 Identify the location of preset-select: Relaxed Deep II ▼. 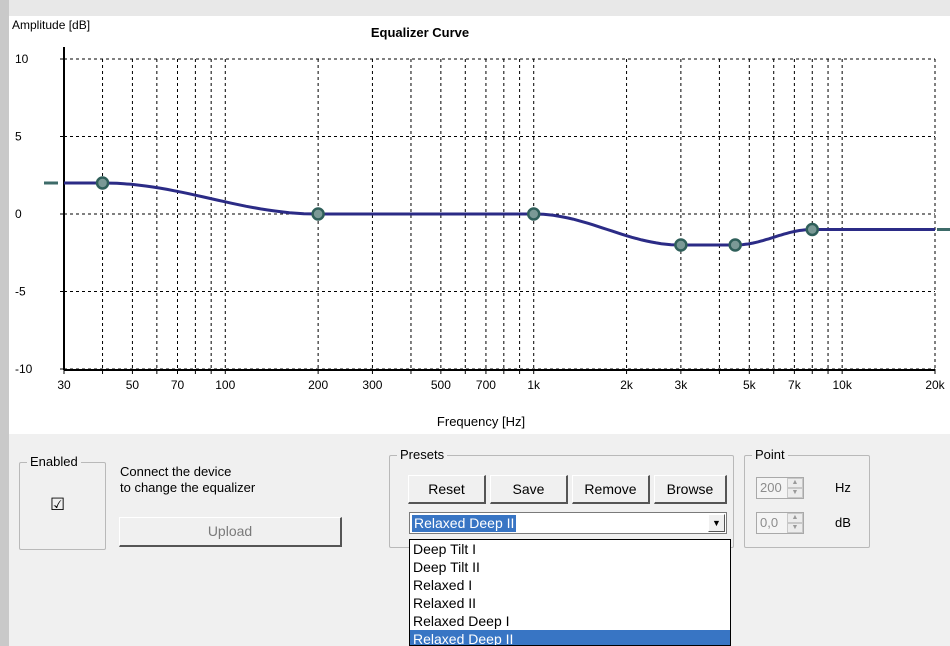
(568, 523).